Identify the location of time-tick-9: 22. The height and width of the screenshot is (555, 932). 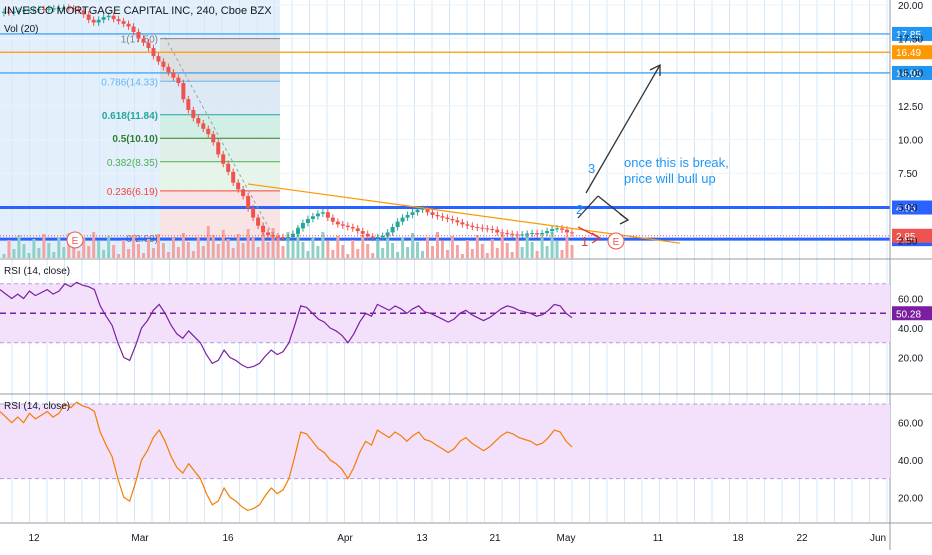
(802, 538).